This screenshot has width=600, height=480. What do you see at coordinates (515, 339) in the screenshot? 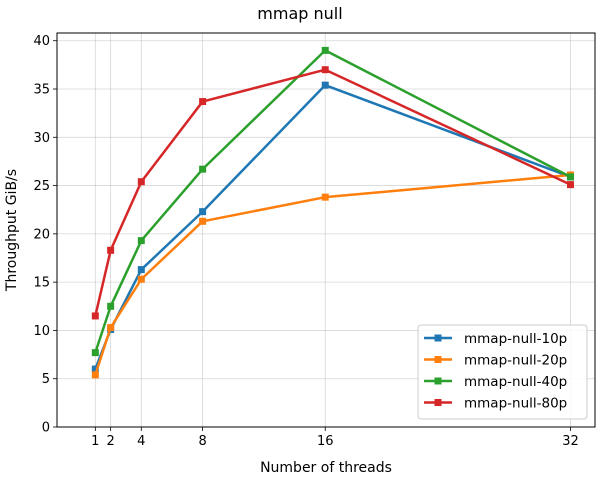
I see `legend-label: mmap-null-10p` at bounding box center [515, 339].